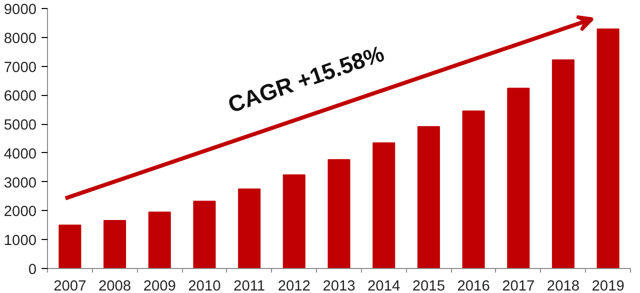 This screenshot has height=293, width=640. Describe the element at coordinates (20, 154) in the screenshot. I see `y-tick-label: 4000` at that location.